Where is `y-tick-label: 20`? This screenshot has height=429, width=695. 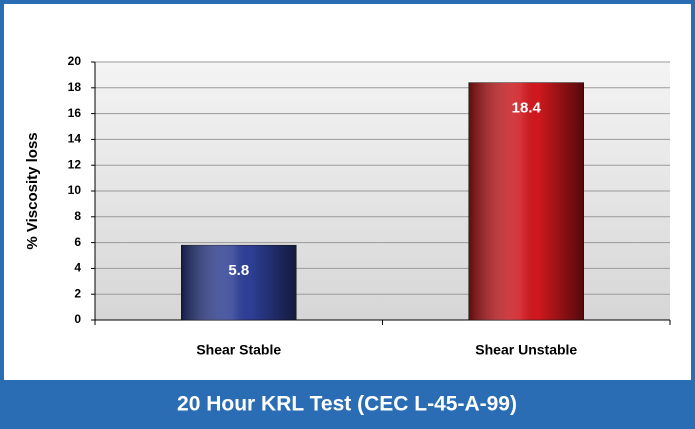
y-tick-label: 20 is located at coordinates (75, 61).